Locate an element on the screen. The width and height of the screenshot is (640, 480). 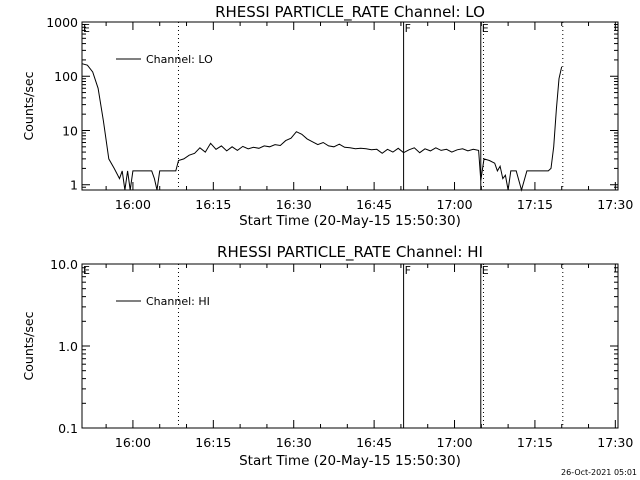
footer-timestamp: 26-Oct-2021 05:01 is located at coordinates (599, 472).